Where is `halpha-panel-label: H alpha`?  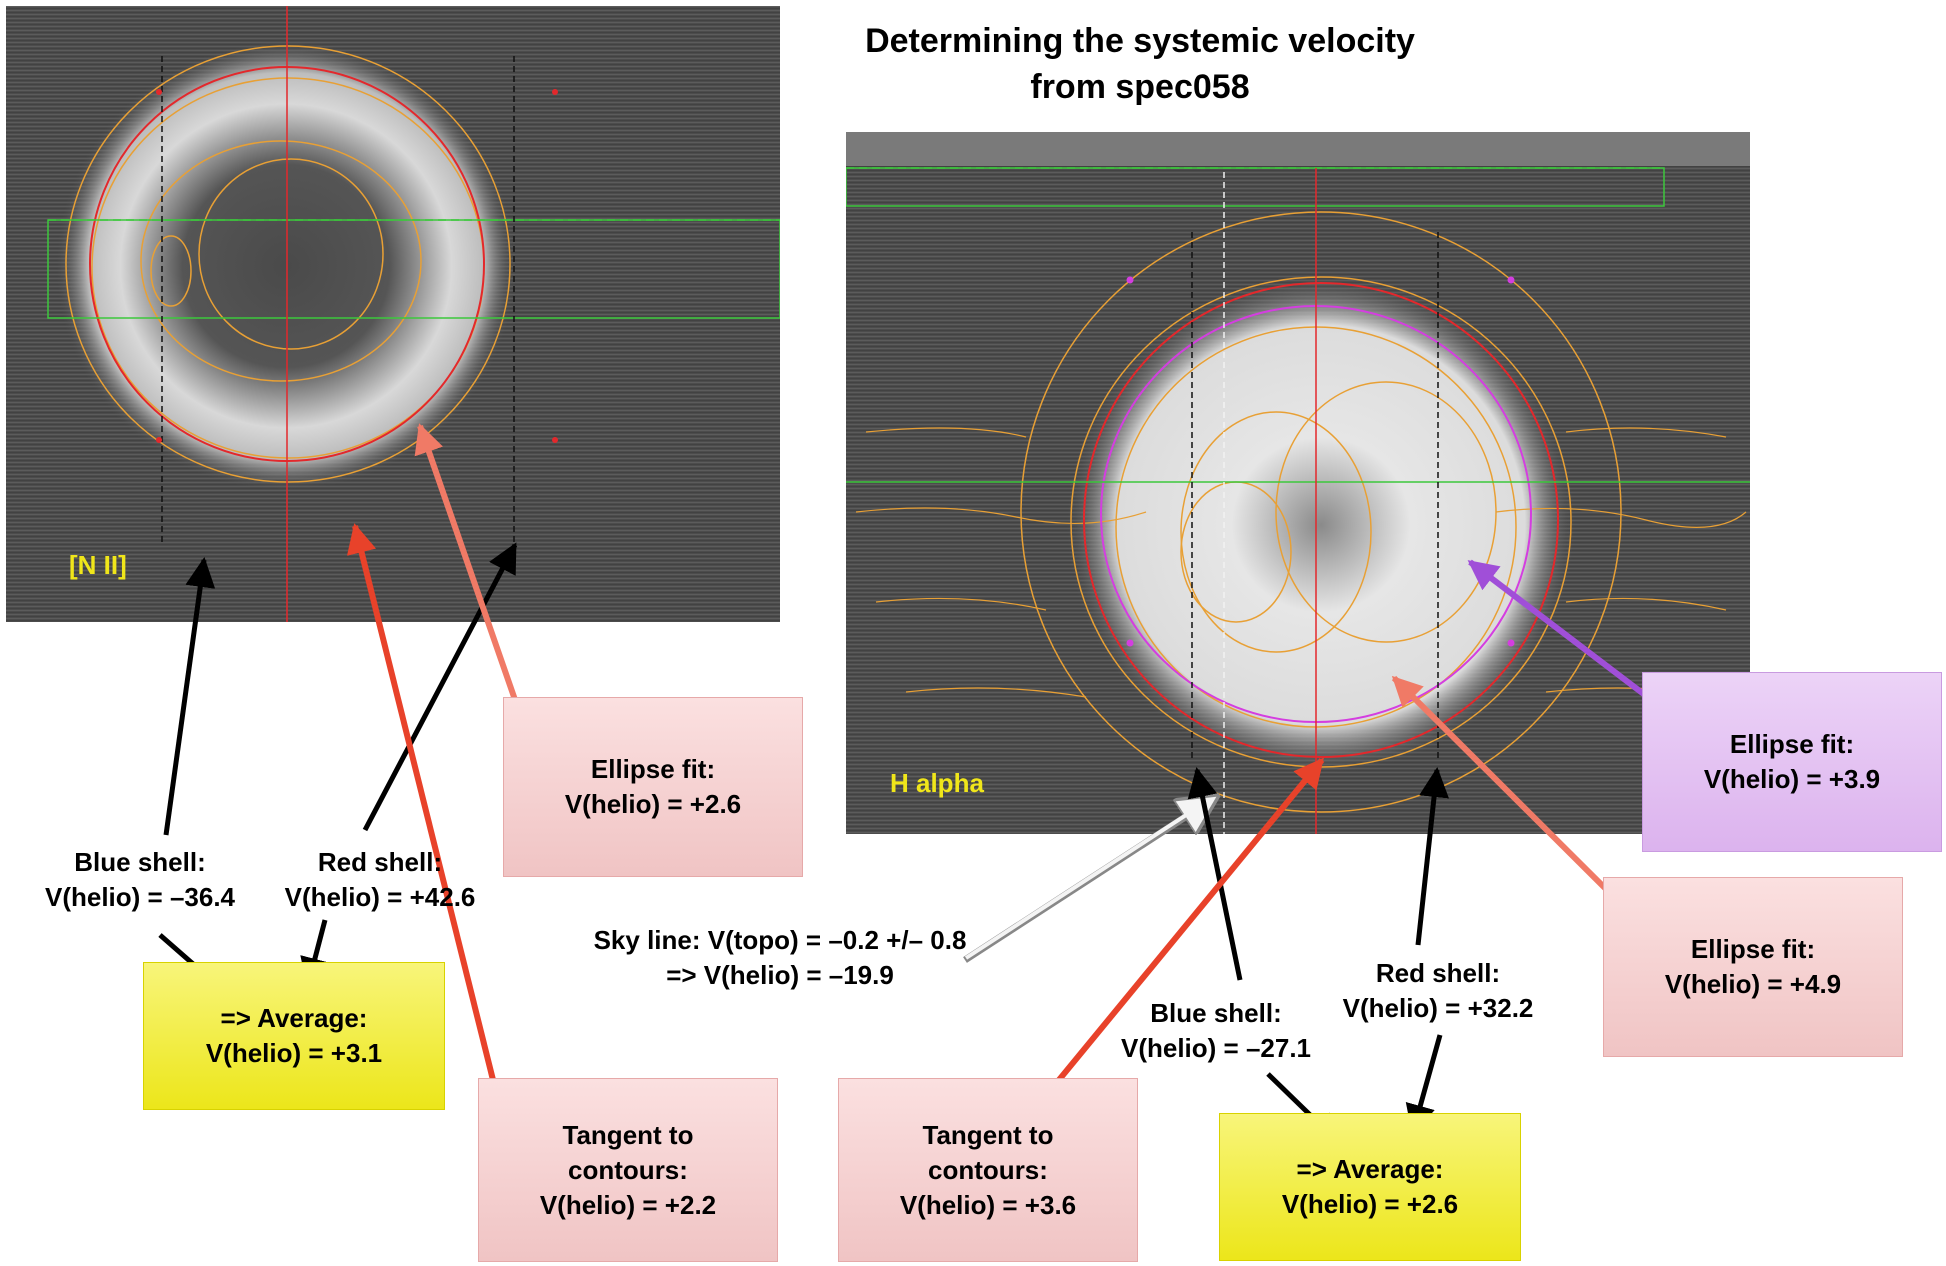
halpha-panel-label: H alpha is located at coordinates (937, 783).